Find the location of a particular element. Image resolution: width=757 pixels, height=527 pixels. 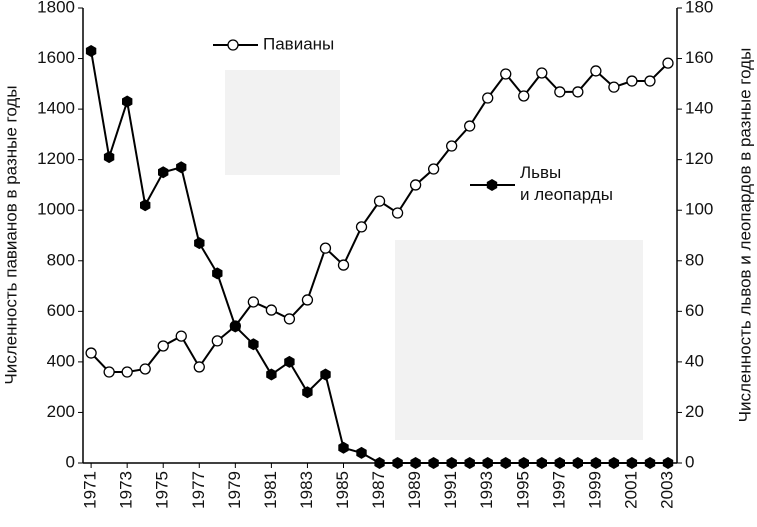

y2-tick-label: 160 is located at coordinates (699, 57).